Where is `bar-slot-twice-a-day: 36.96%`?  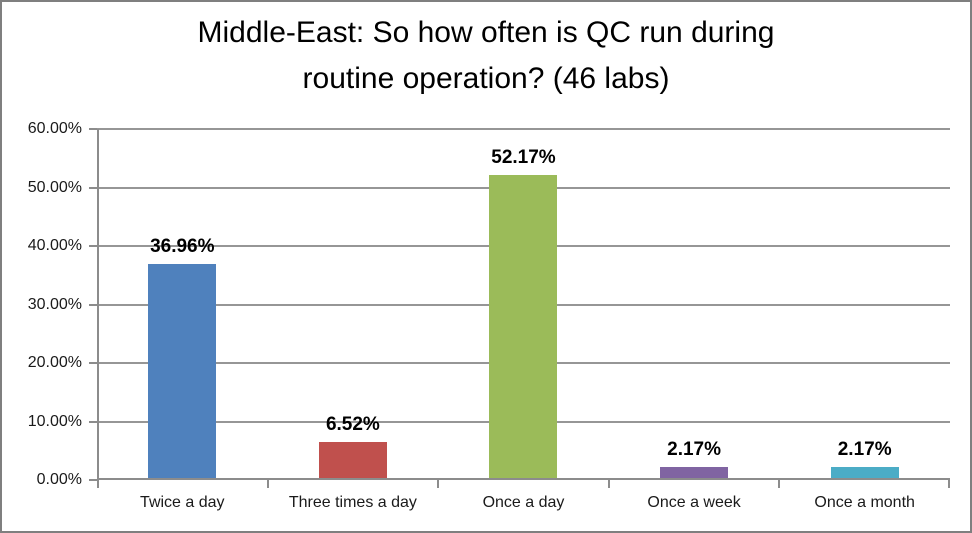 bar-slot-twice-a-day: 36.96% is located at coordinates (182, 304).